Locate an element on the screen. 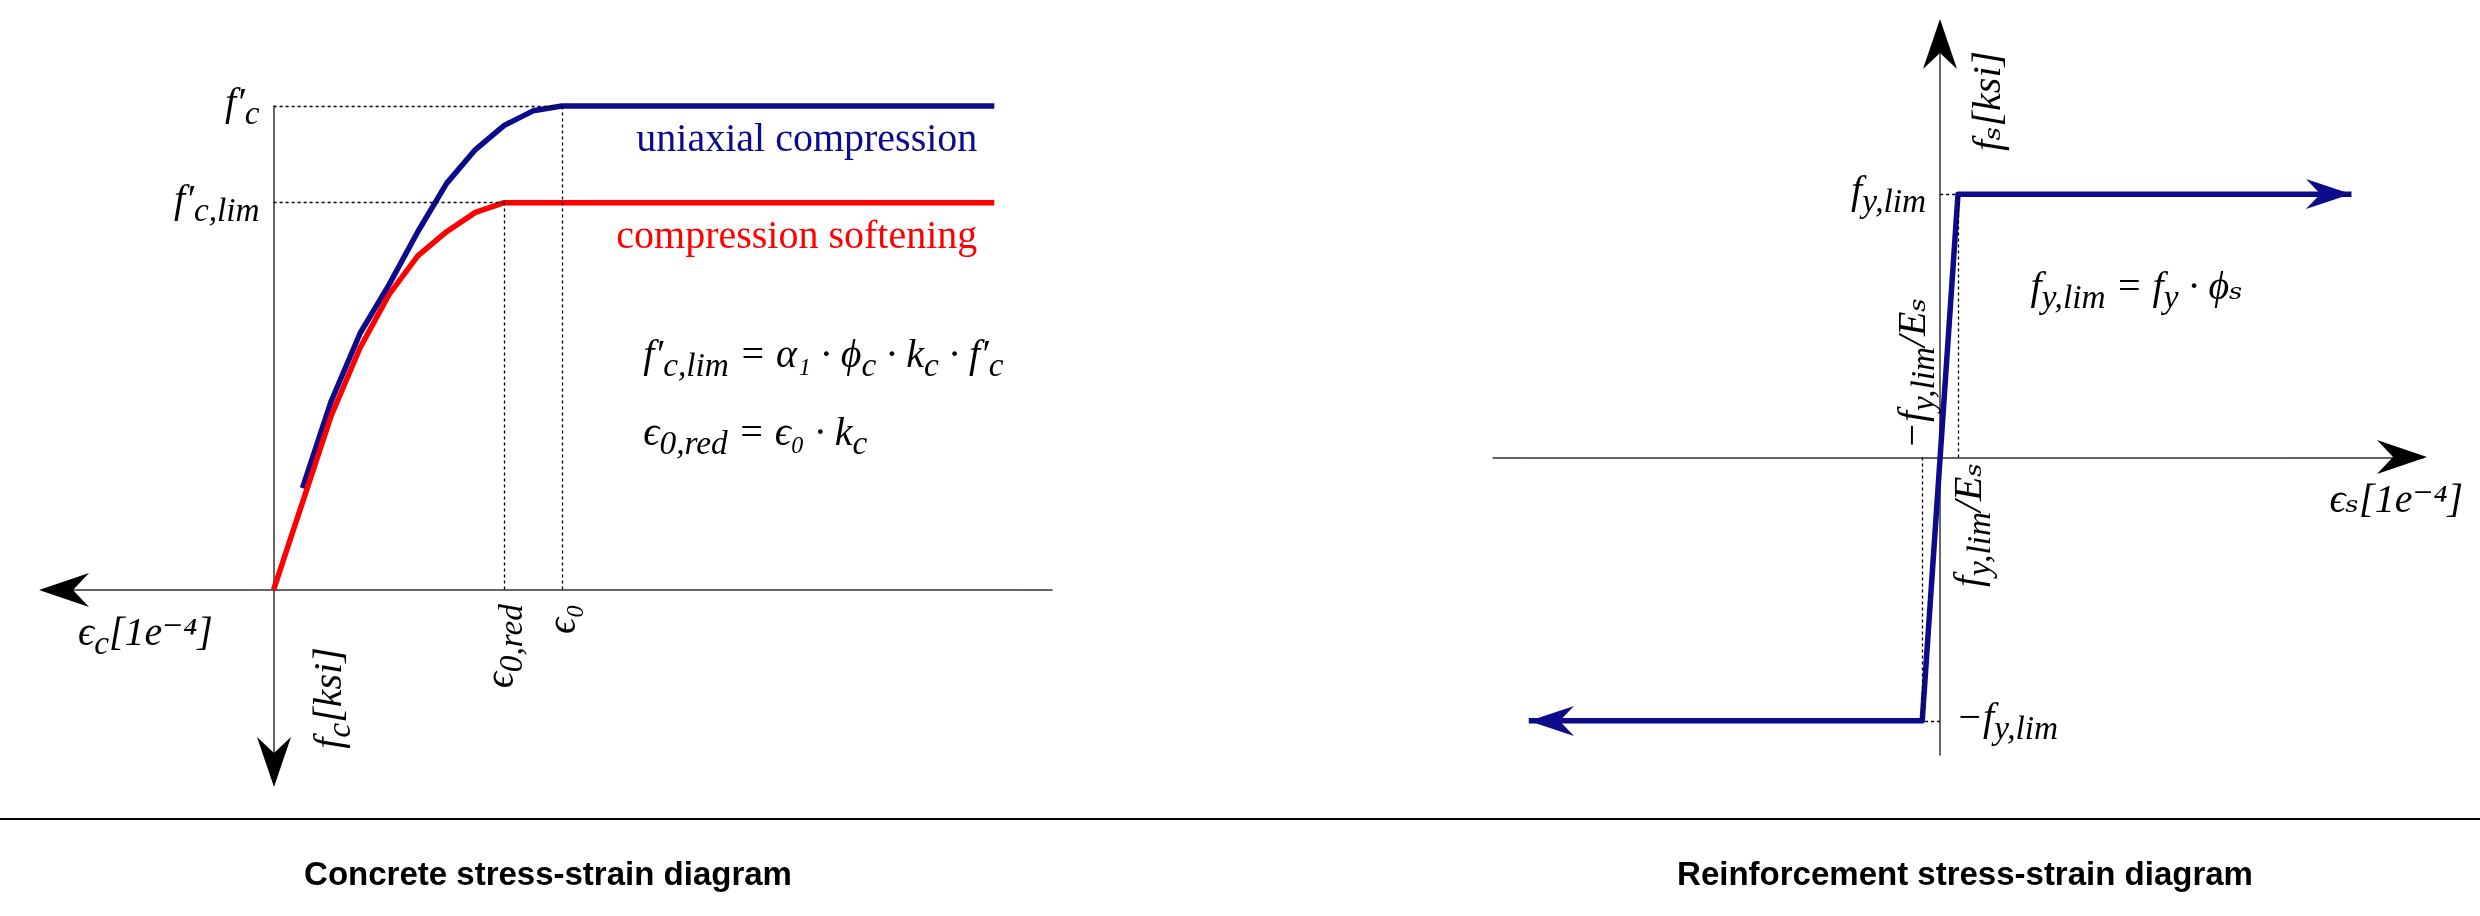  y-axis-title: fₛ[ksi] is located at coordinates (1987, 101).